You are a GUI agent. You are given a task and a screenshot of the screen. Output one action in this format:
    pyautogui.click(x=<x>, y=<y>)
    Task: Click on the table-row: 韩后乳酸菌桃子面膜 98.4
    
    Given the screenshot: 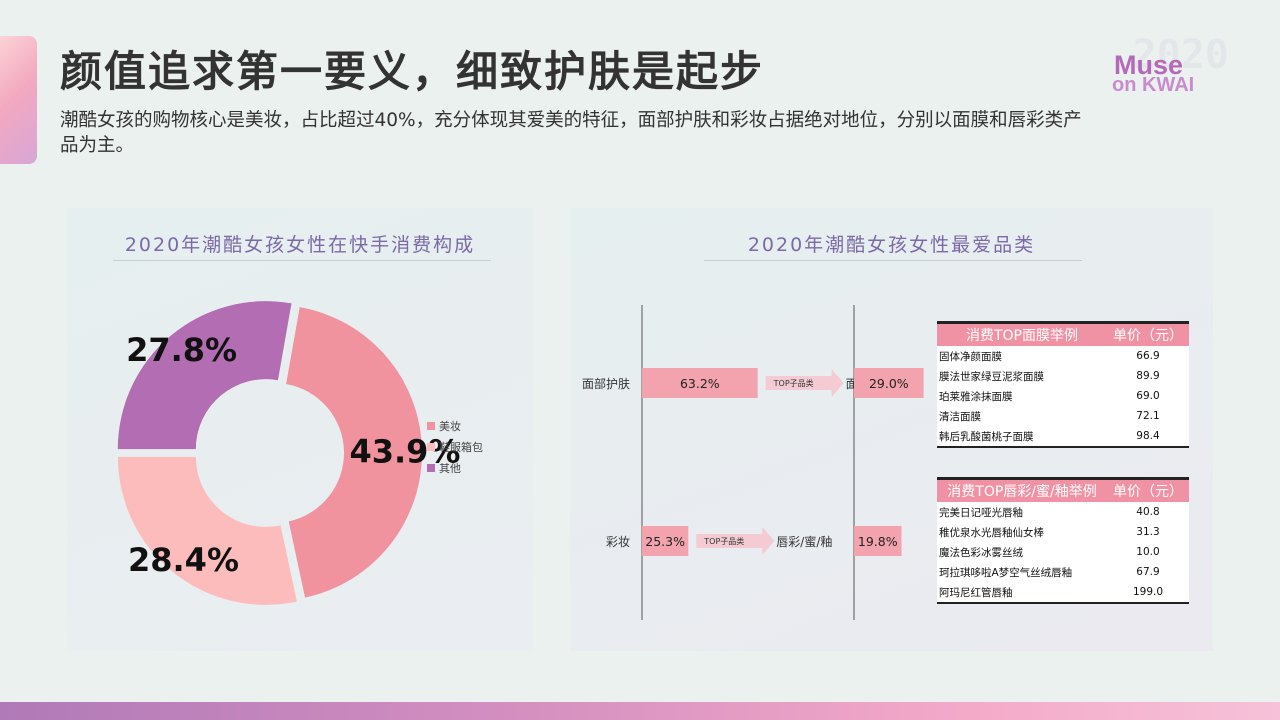 What is the action you would take?
    pyautogui.click(x=1063, y=436)
    